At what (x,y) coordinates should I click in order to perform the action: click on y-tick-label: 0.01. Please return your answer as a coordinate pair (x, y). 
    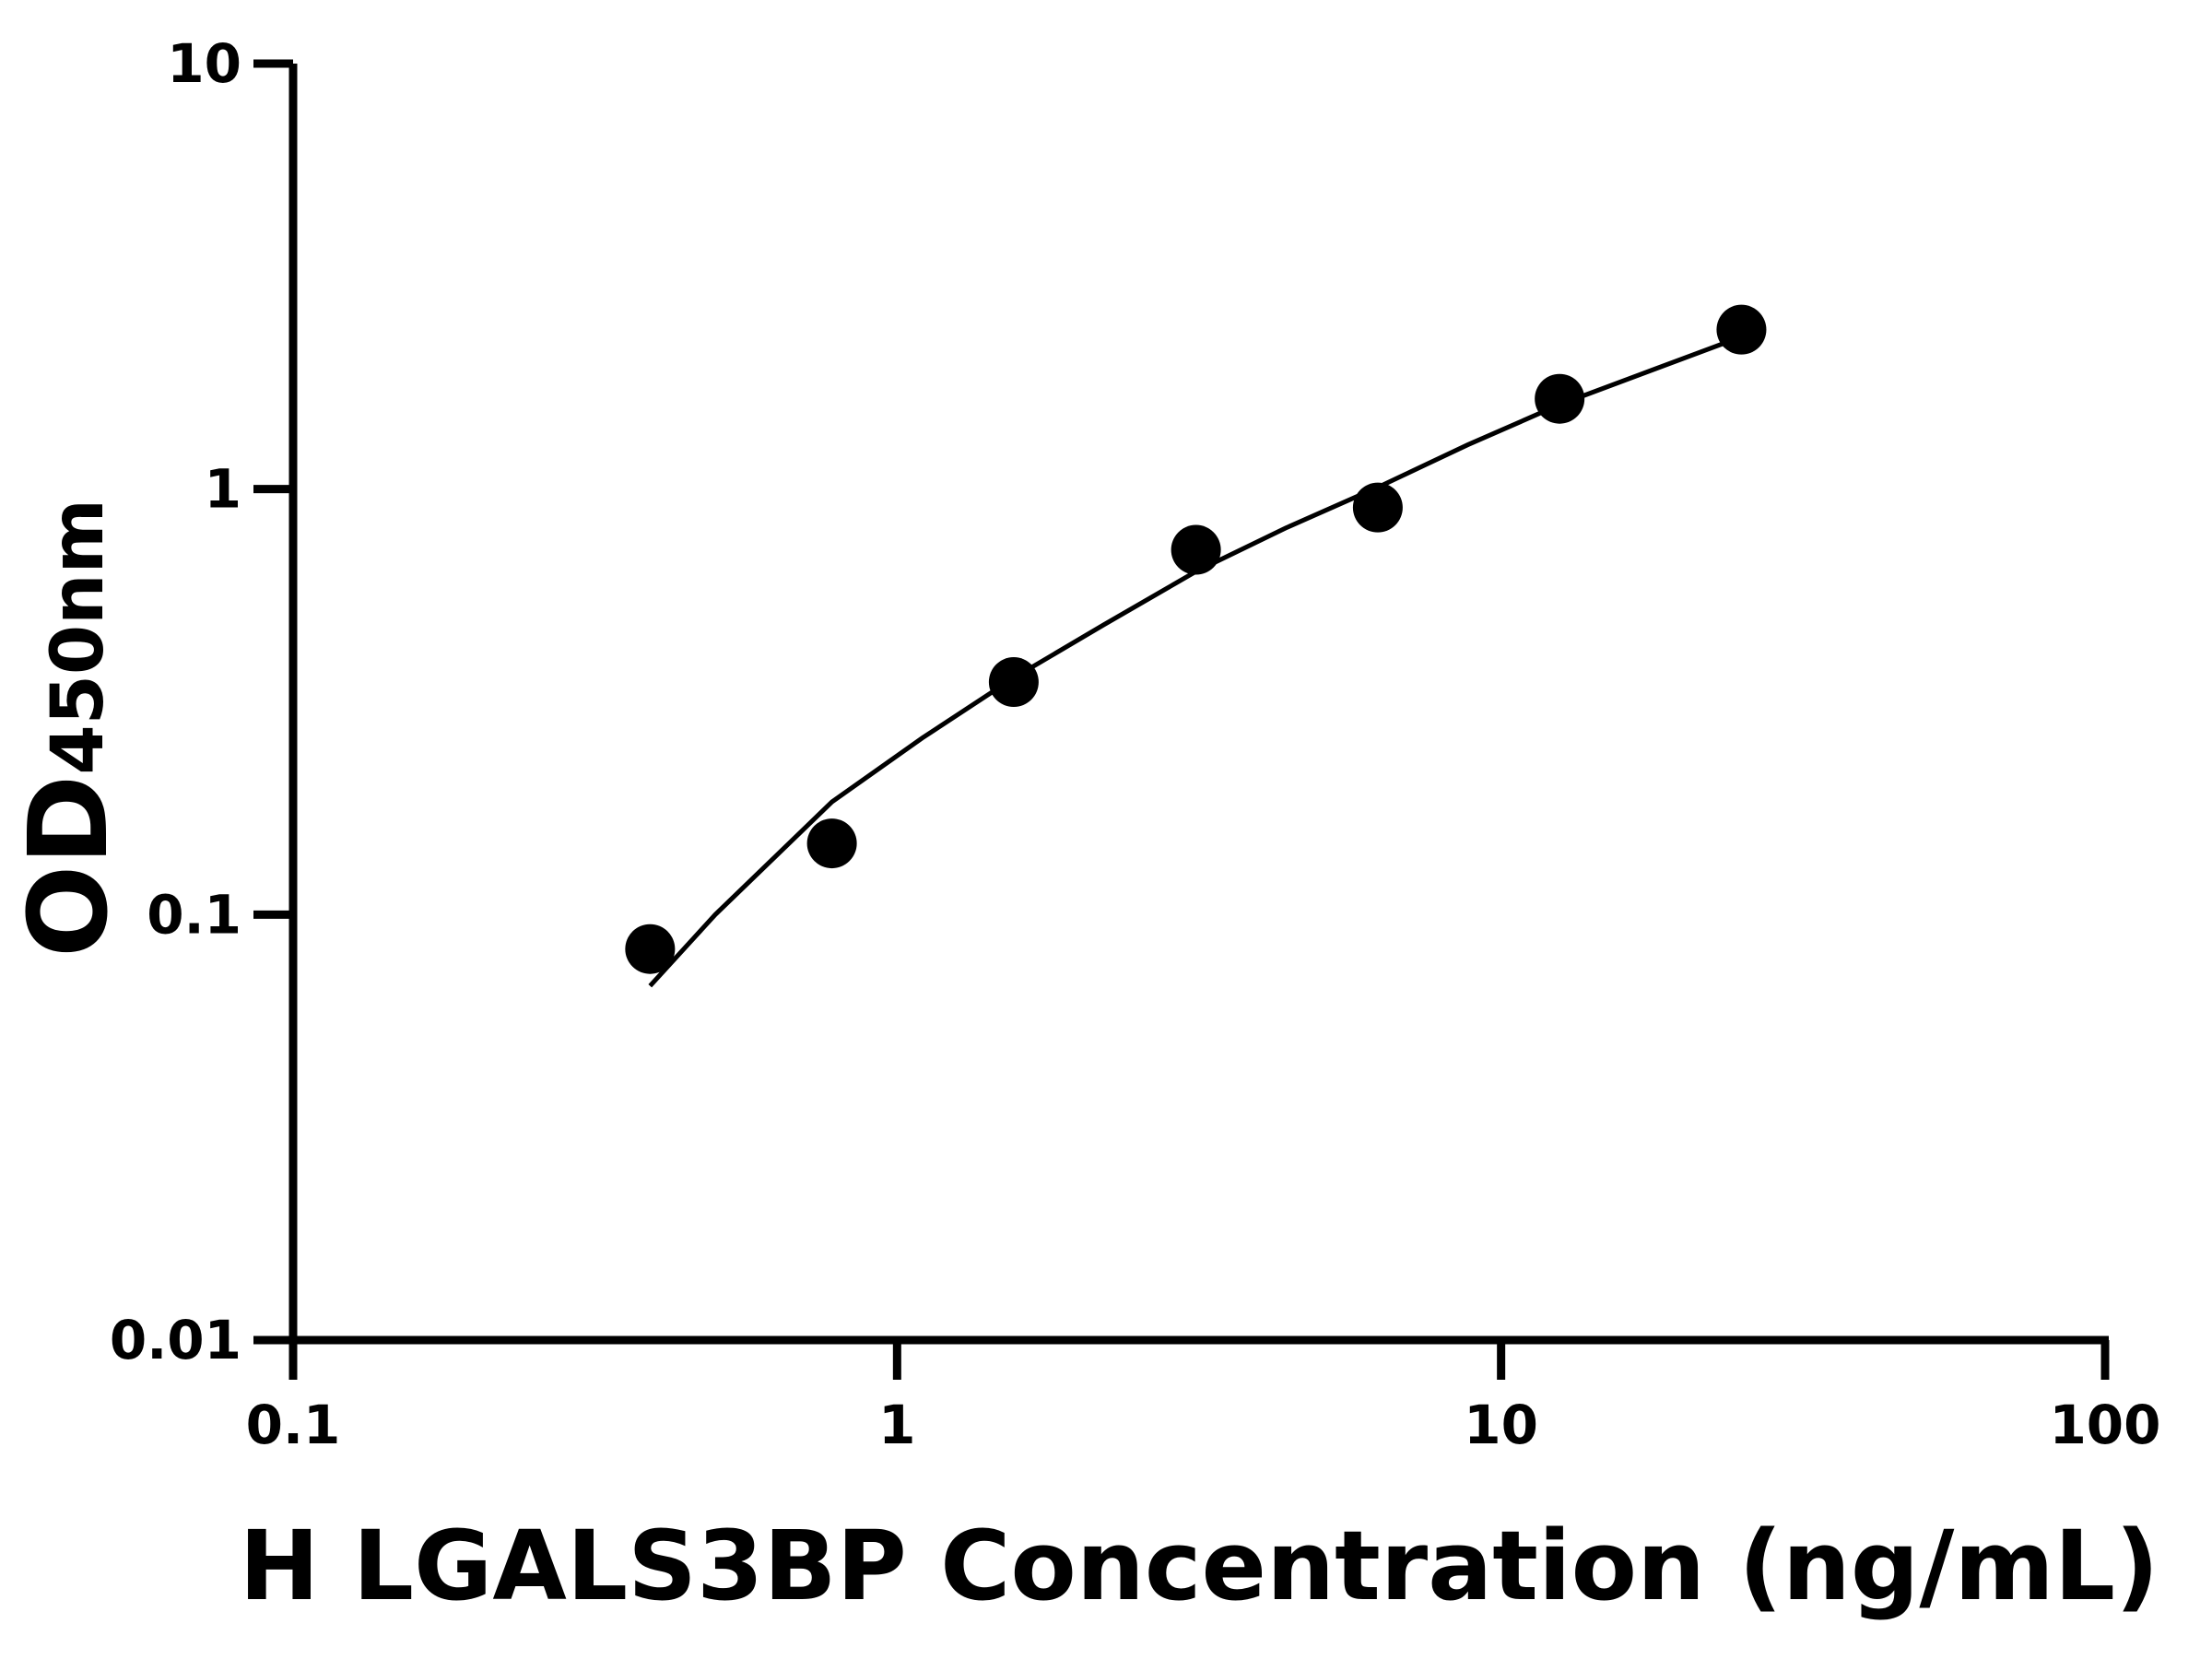
    Looking at the image, I should click on (175, 1340).